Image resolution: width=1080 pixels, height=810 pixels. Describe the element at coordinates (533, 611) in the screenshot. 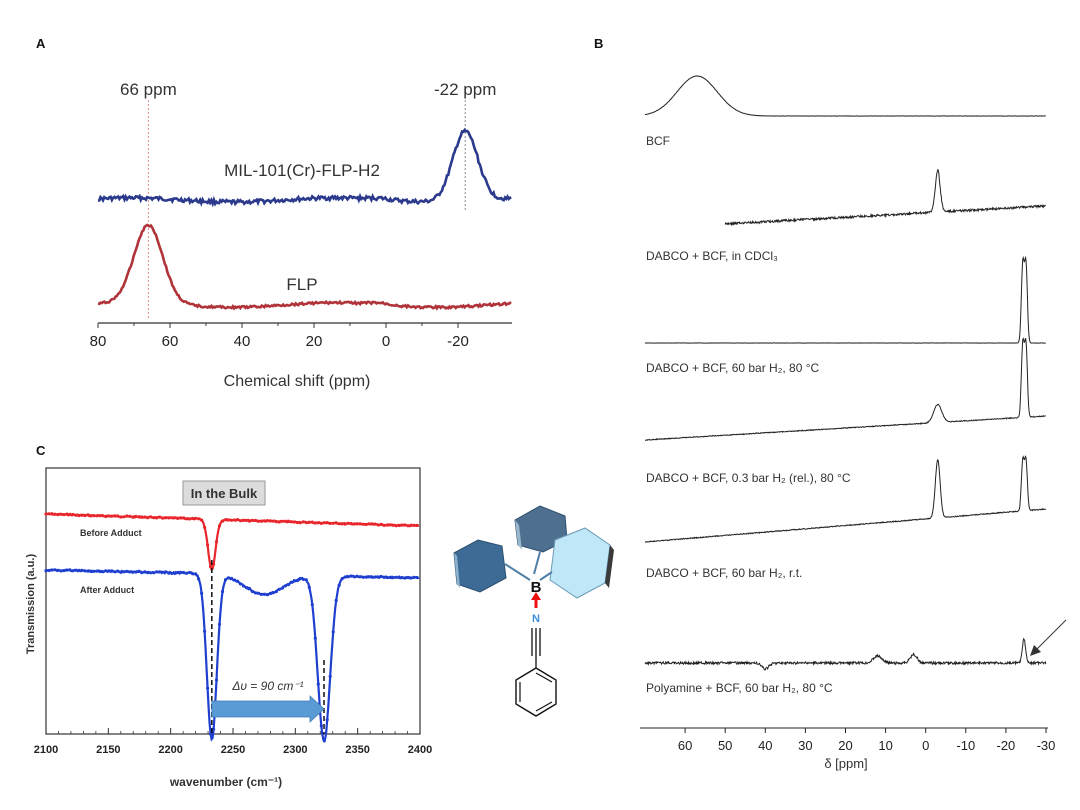

I see `molecule-schematic: B N` at that location.